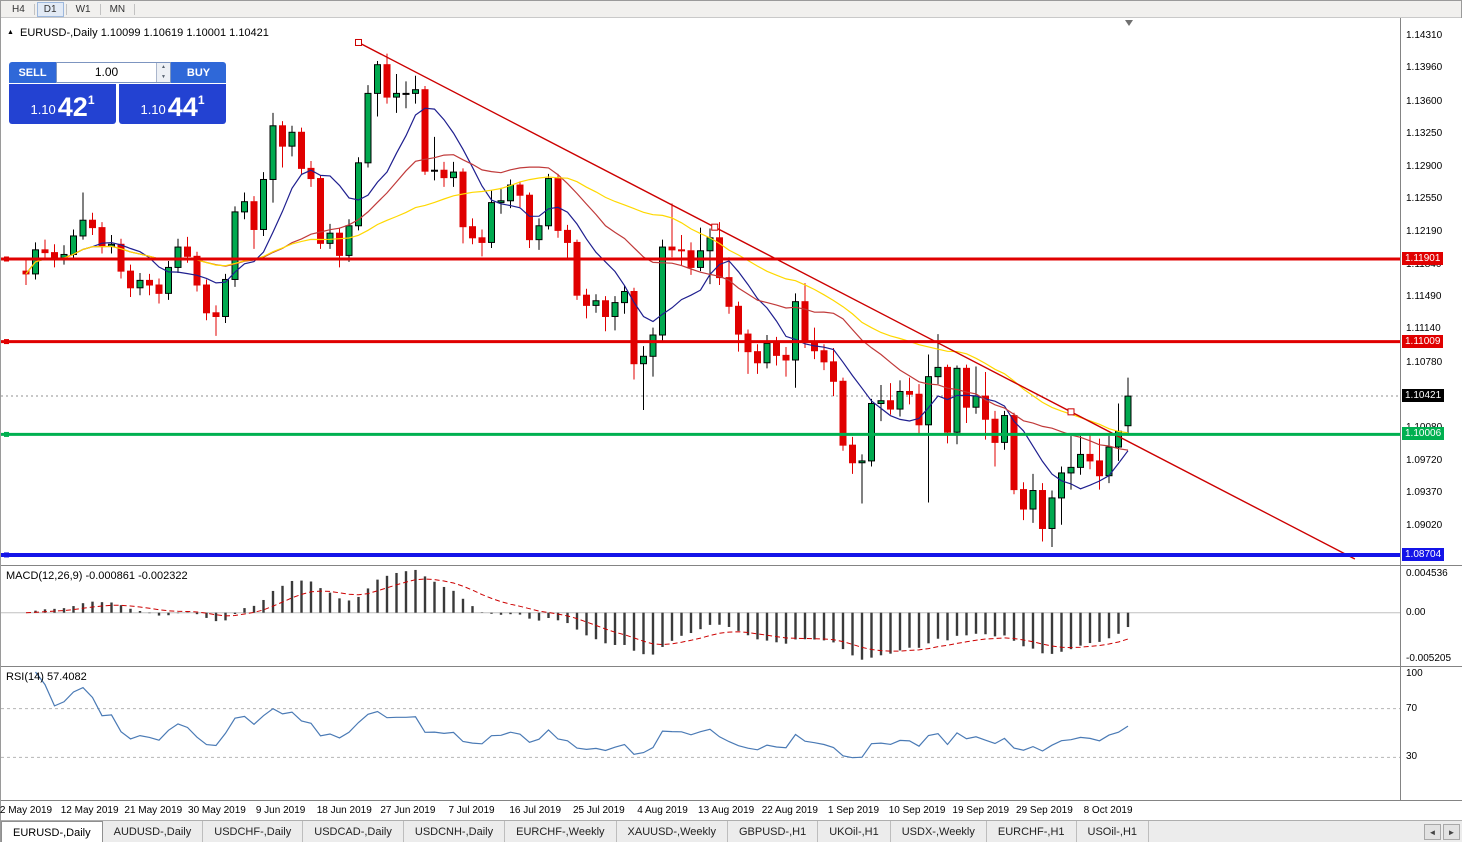 The image size is (1462, 842). What do you see at coordinates (1423, 329) in the screenshot?
I see `price-tick: 1.11140` at bounding box center [1423, 329].